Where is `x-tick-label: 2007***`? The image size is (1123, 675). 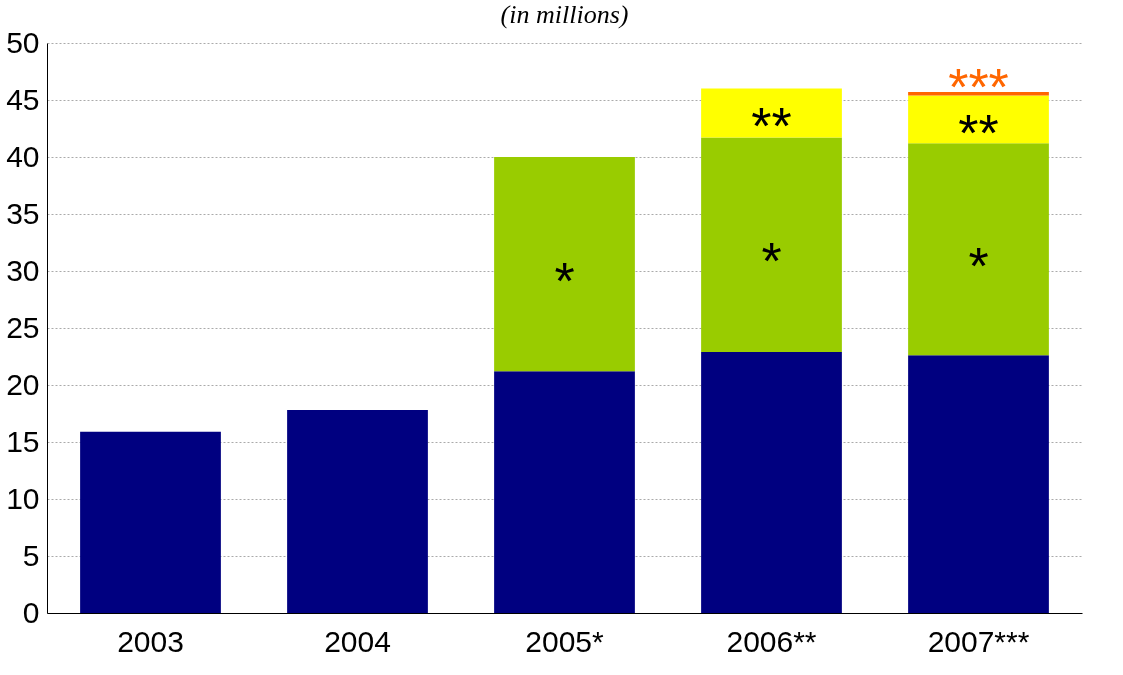 x-tick-label: 2007*** is located at coordinates (978, 641).